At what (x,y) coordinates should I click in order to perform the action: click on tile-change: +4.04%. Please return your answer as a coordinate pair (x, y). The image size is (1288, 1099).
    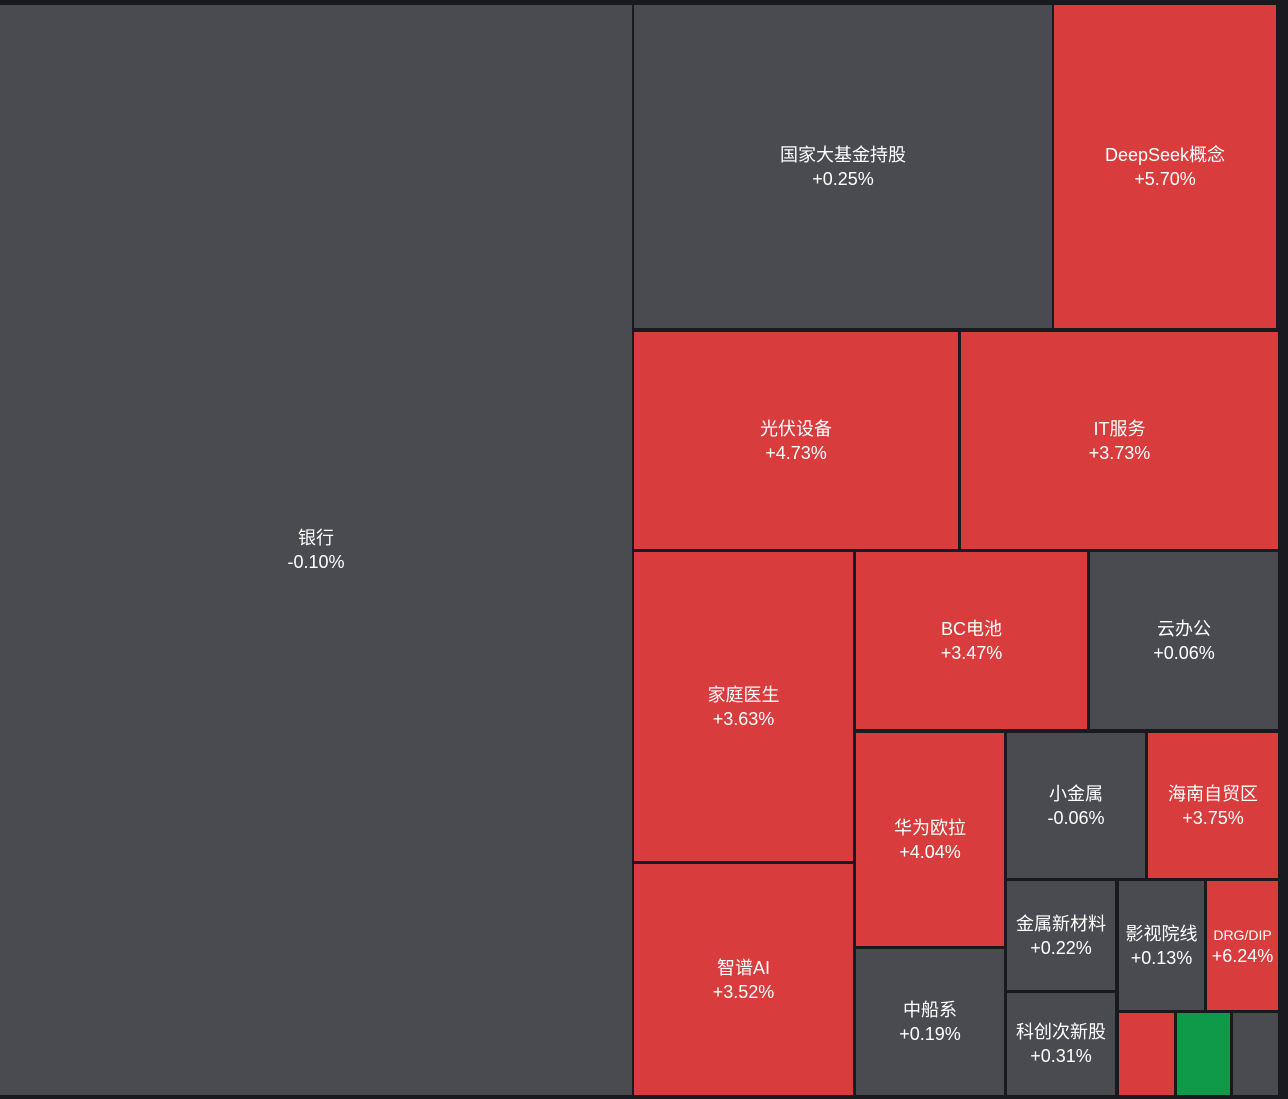
    Looking at the image, I should click on (930, 851).